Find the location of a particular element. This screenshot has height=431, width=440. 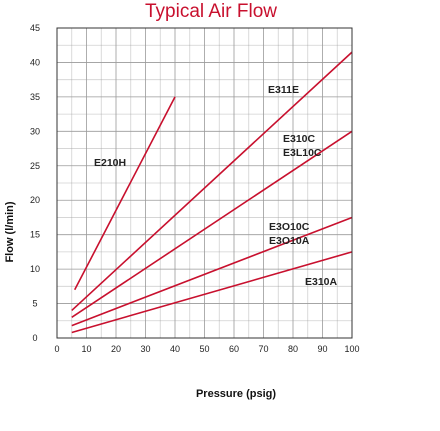

x-tick-label: 0 is located at coordinates (56, 349).